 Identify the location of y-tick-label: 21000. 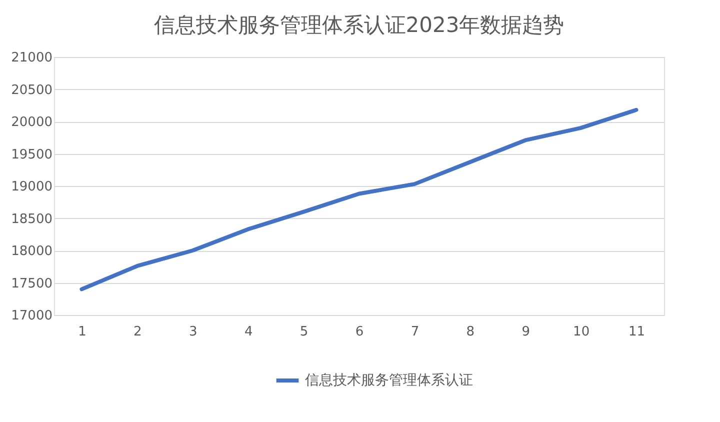
(31, 58).